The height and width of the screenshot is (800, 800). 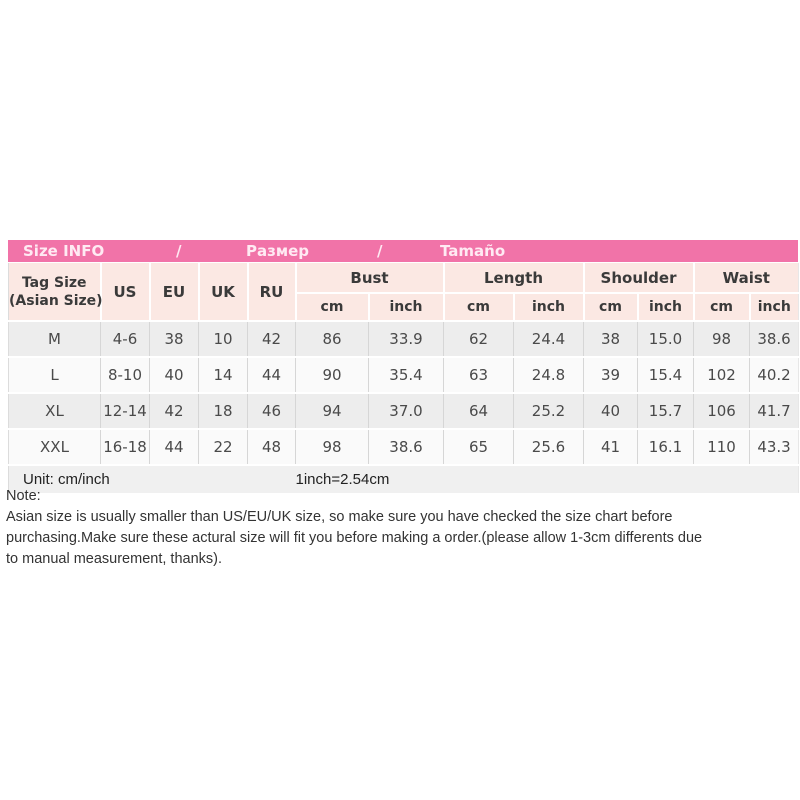 I want to click on cell-bust-inch: 37.0, so click(x=406, y=410).